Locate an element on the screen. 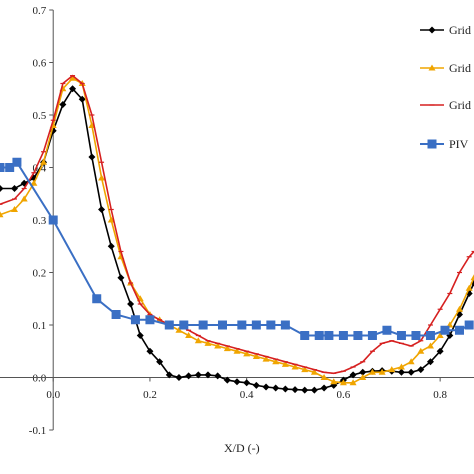 Image resolution: width=474 pixels, height=474 pixels. y-tick-label: 0.2 is located at coordinates (39, 274).